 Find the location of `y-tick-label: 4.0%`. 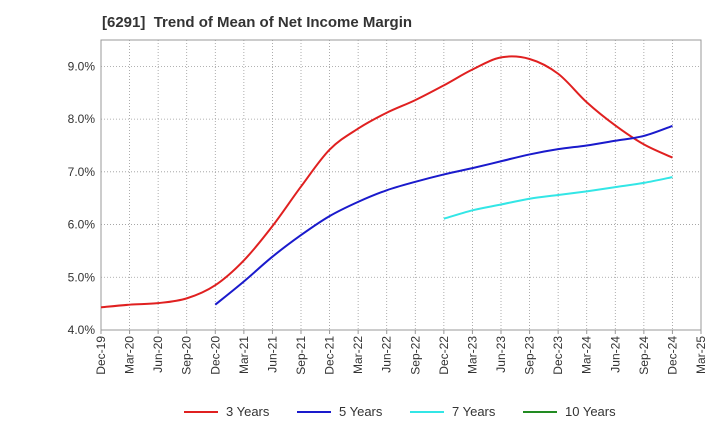

y-tick-label: 4.0% is located at coordinates (82, 330).